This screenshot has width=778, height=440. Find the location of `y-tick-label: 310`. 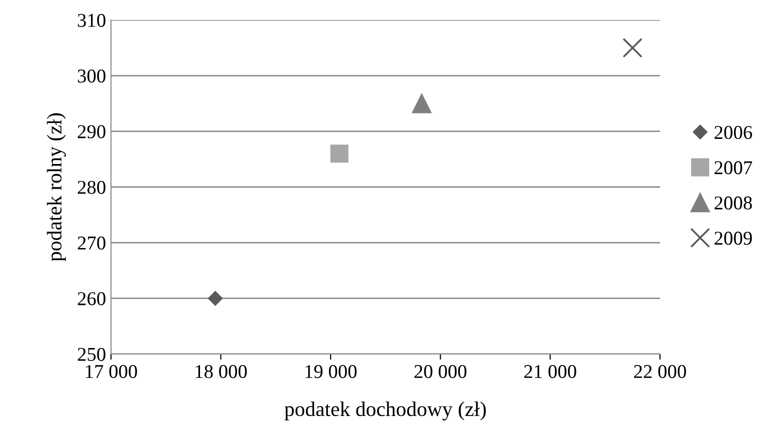

y-tick-label: 310 is located at coordinates (92, 20).